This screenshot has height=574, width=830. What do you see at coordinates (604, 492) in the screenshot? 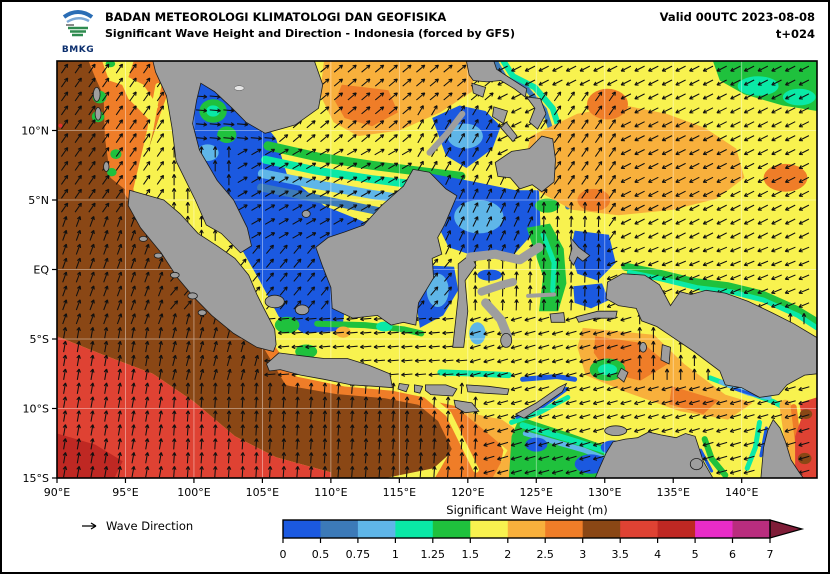
I see `lon-tick-label: 130°E` at bounding box center [604, 492].